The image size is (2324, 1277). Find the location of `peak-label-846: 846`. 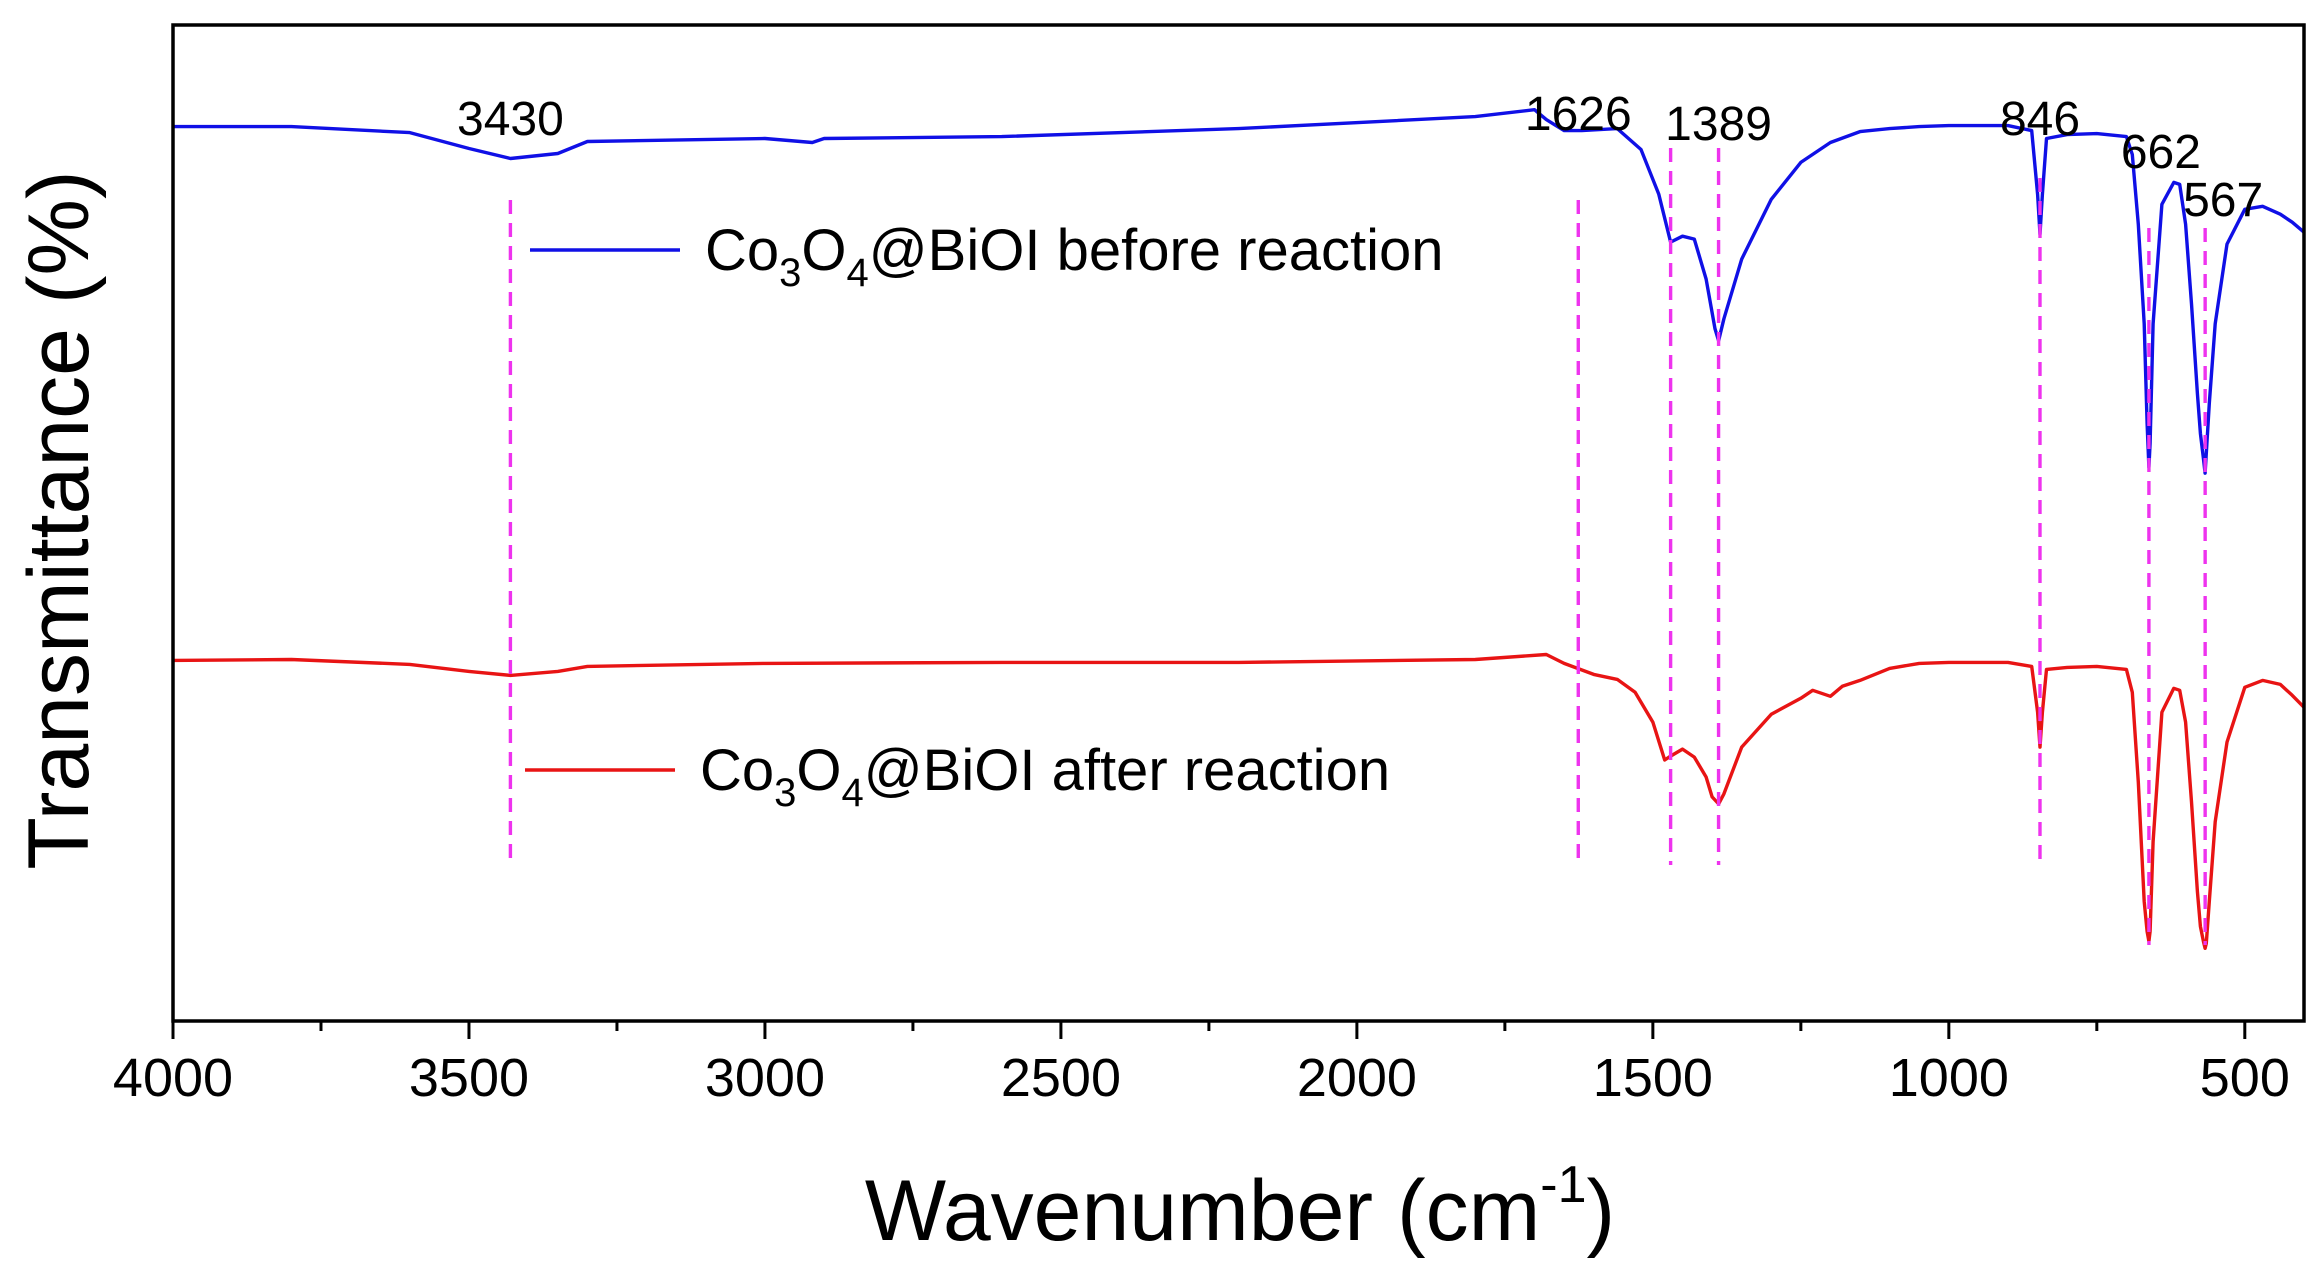

peak-label-846: 846 is located at coordinates (2040, 119).